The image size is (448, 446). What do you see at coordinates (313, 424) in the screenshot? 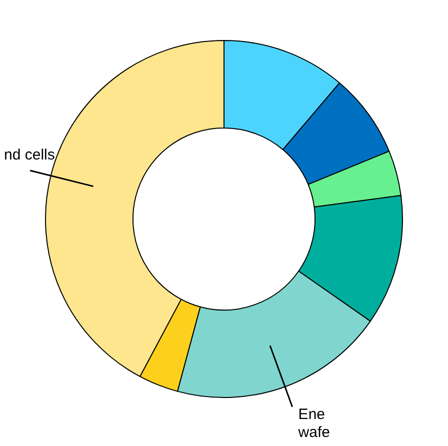
I see `slice-label: Ene wafe` at bounding box center [313, 424].